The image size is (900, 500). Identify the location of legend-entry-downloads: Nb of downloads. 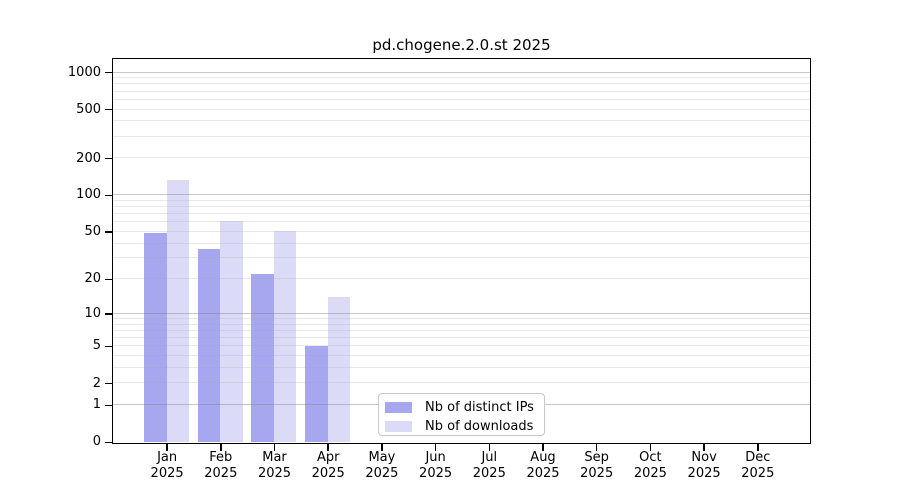
(464, 426).